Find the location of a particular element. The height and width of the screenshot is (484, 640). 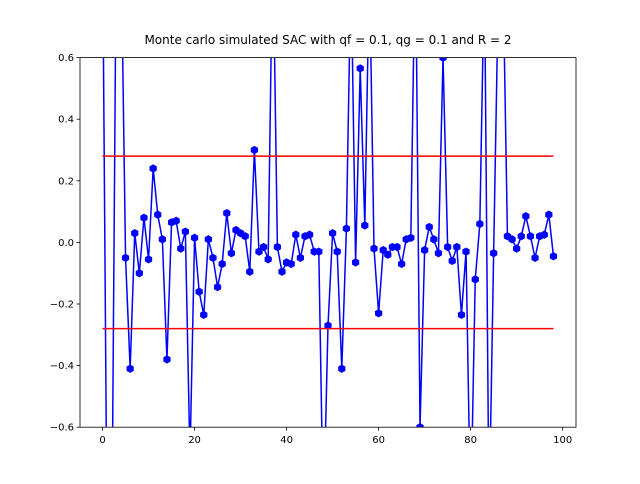

x-tick-label: 60 is located at coordinates (378, 440).